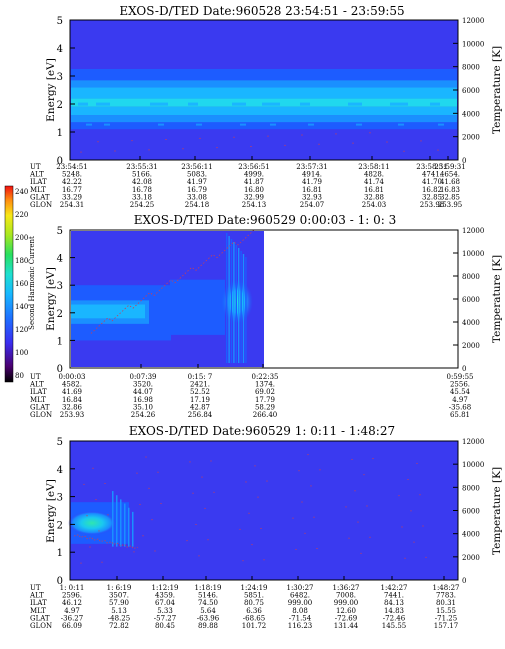 Image resolution: width=505 pixels, height=649 pixels. What do you see at coordinates (119, 596) in the screenshot?
I see `table-cell: 3507.` at bounding box center [119, 596].